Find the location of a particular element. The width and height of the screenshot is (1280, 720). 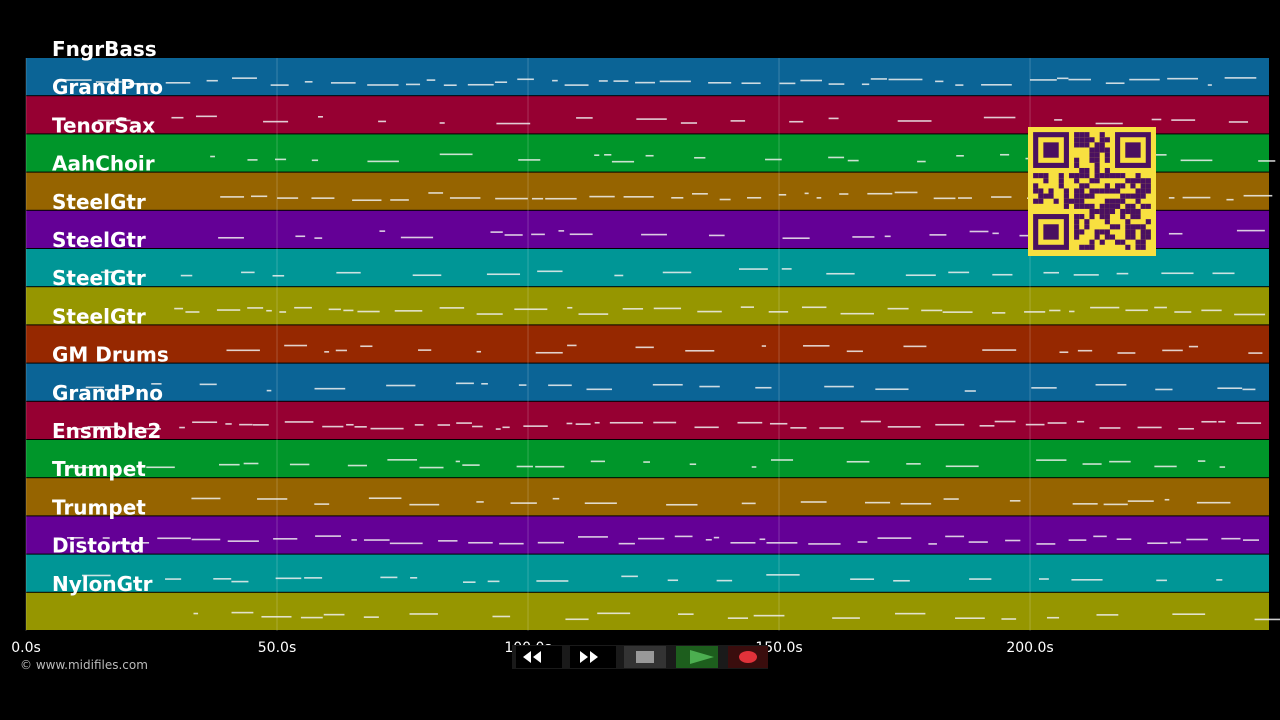

forward-button is located at coordinates (593, 657).